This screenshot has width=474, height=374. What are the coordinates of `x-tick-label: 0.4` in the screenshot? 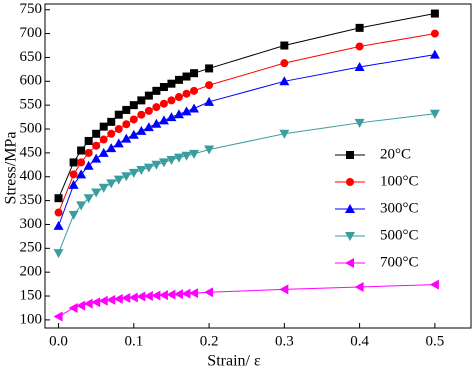 It's located at (359, 341).